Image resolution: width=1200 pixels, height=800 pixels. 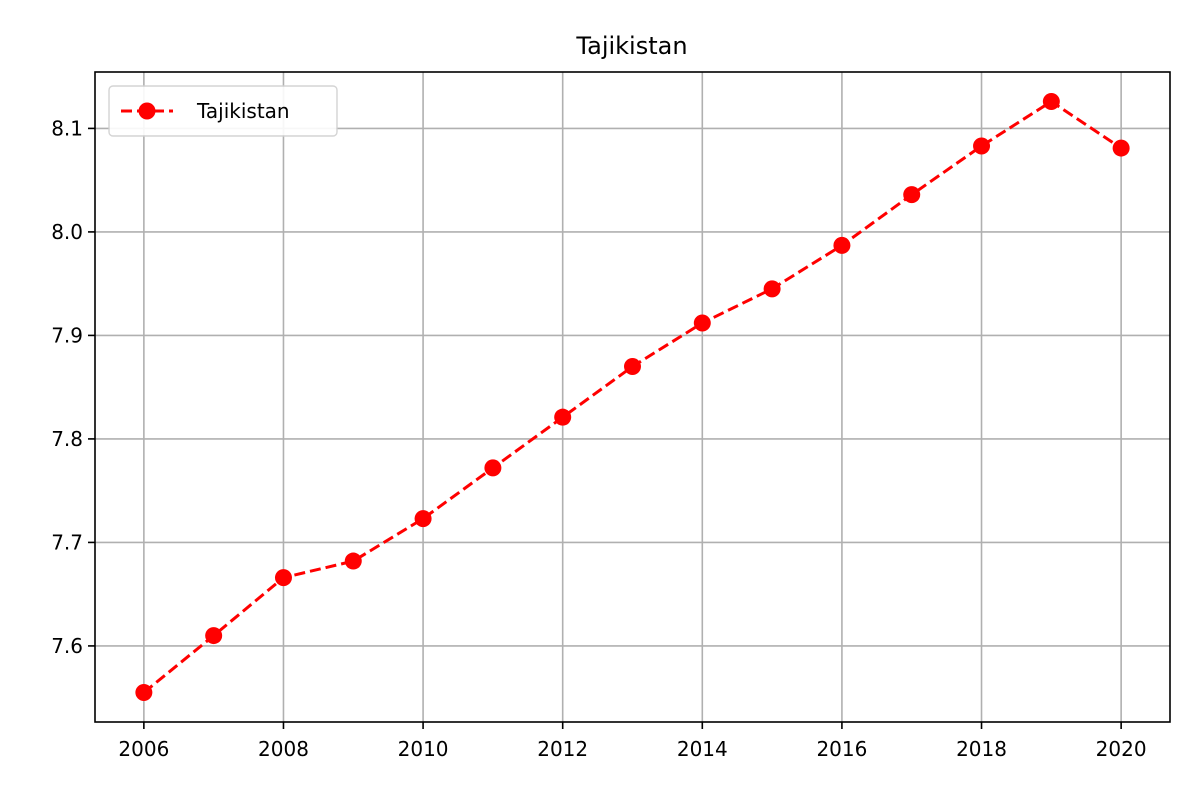 What do you see at coordinates (702, 749) in the screenshot?
I see `x-tick-label: 2014` at bounding box center [702, 749].